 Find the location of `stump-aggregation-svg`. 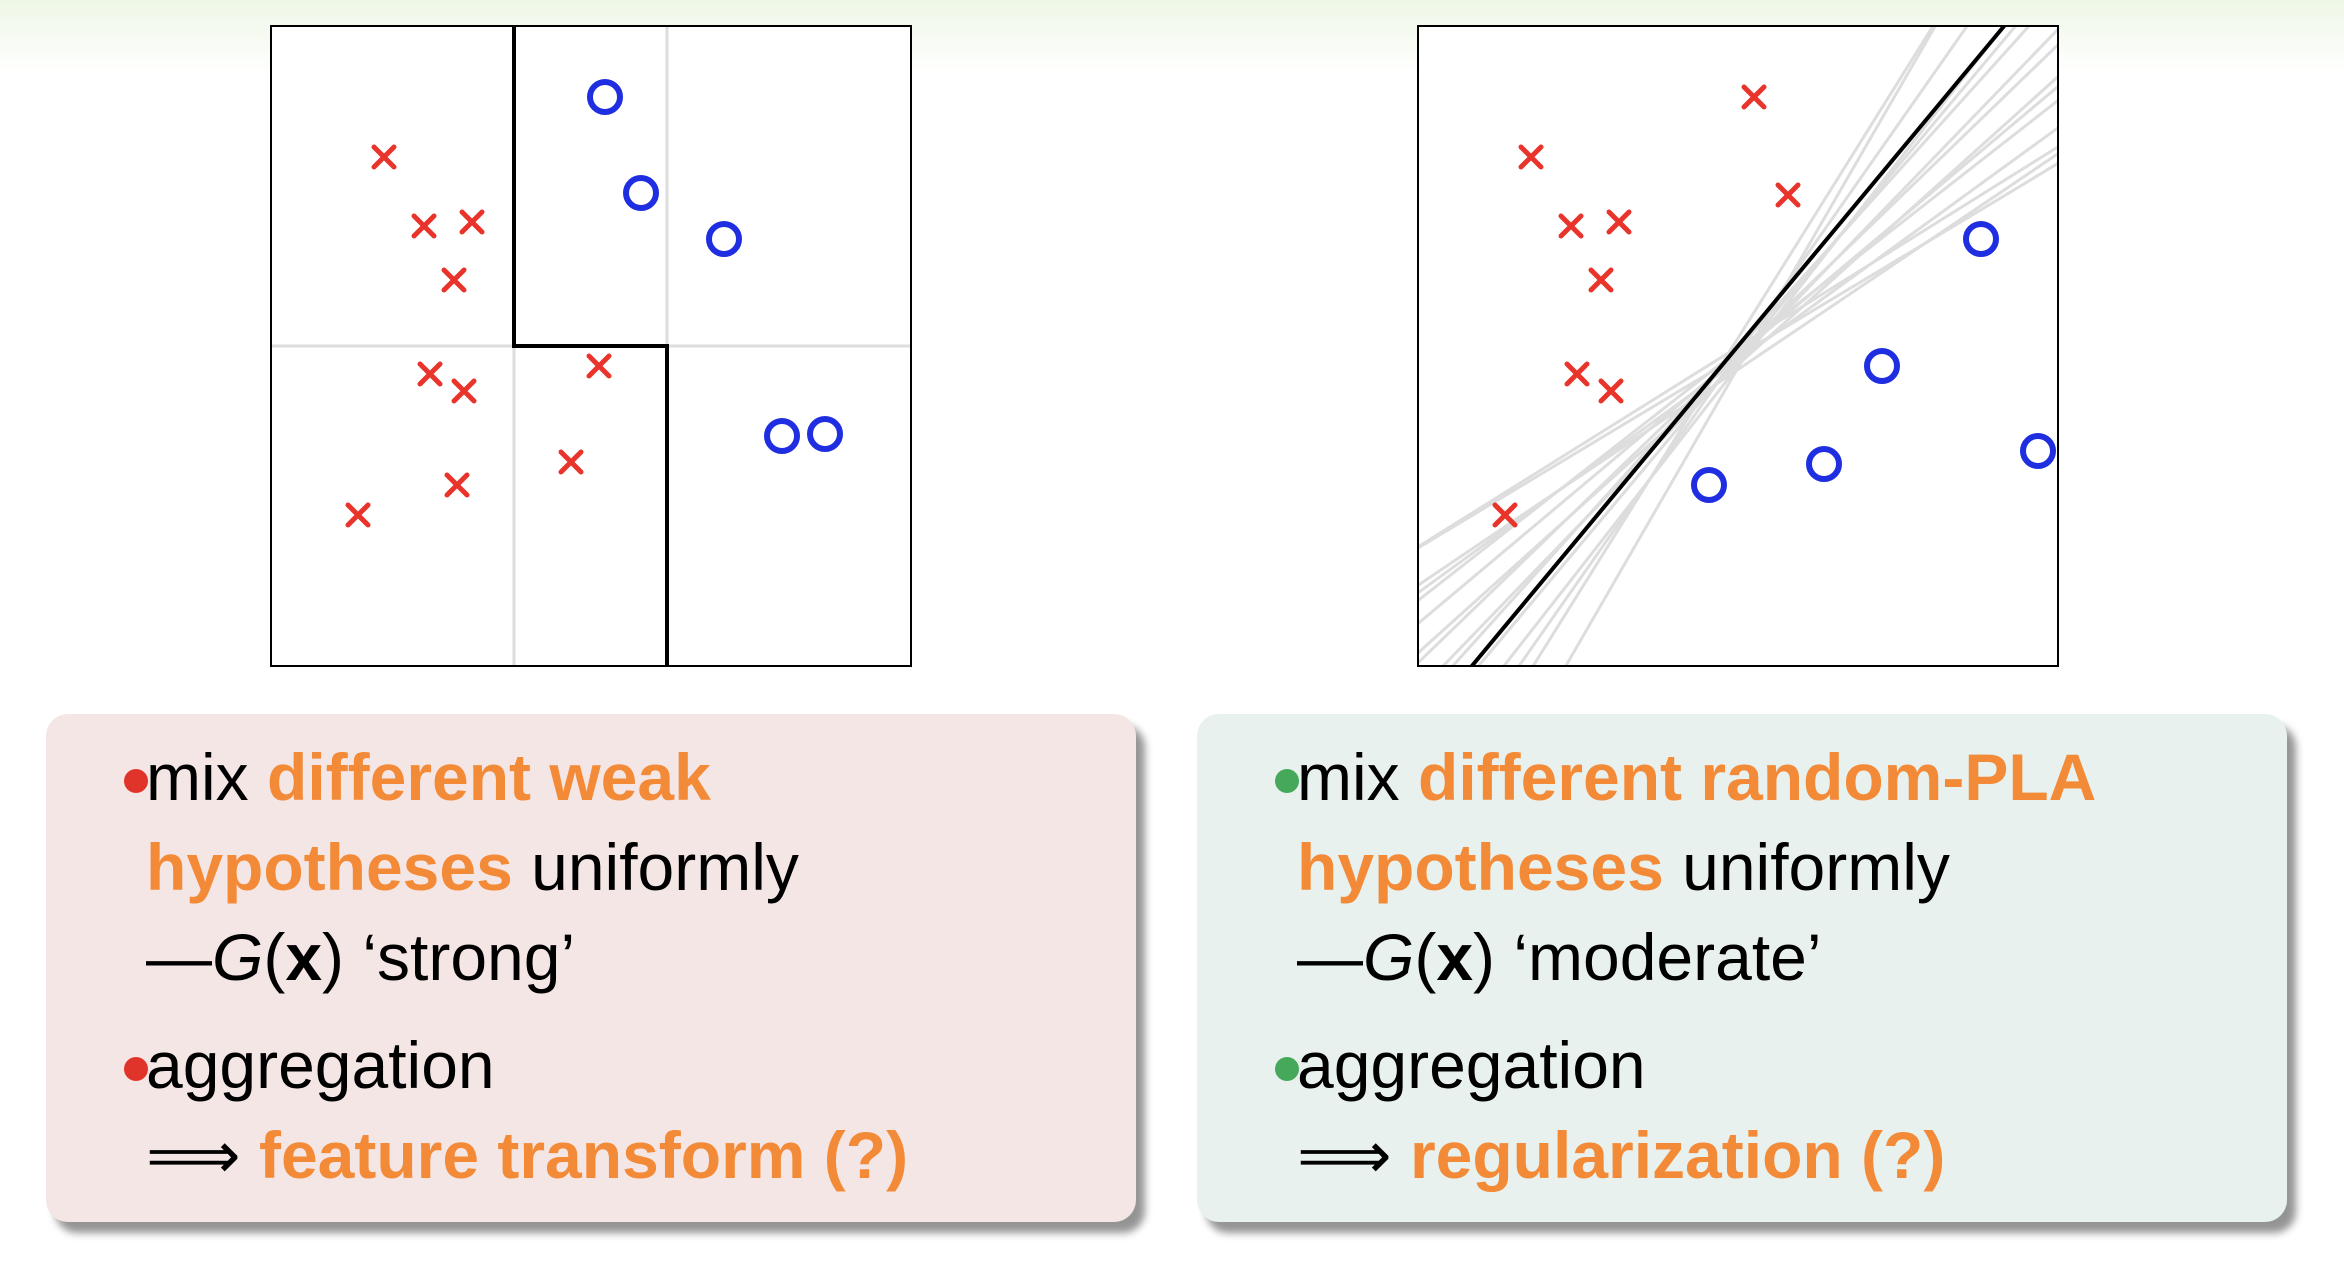

stump-aggregation-svg is located at coordinates (591, 346).